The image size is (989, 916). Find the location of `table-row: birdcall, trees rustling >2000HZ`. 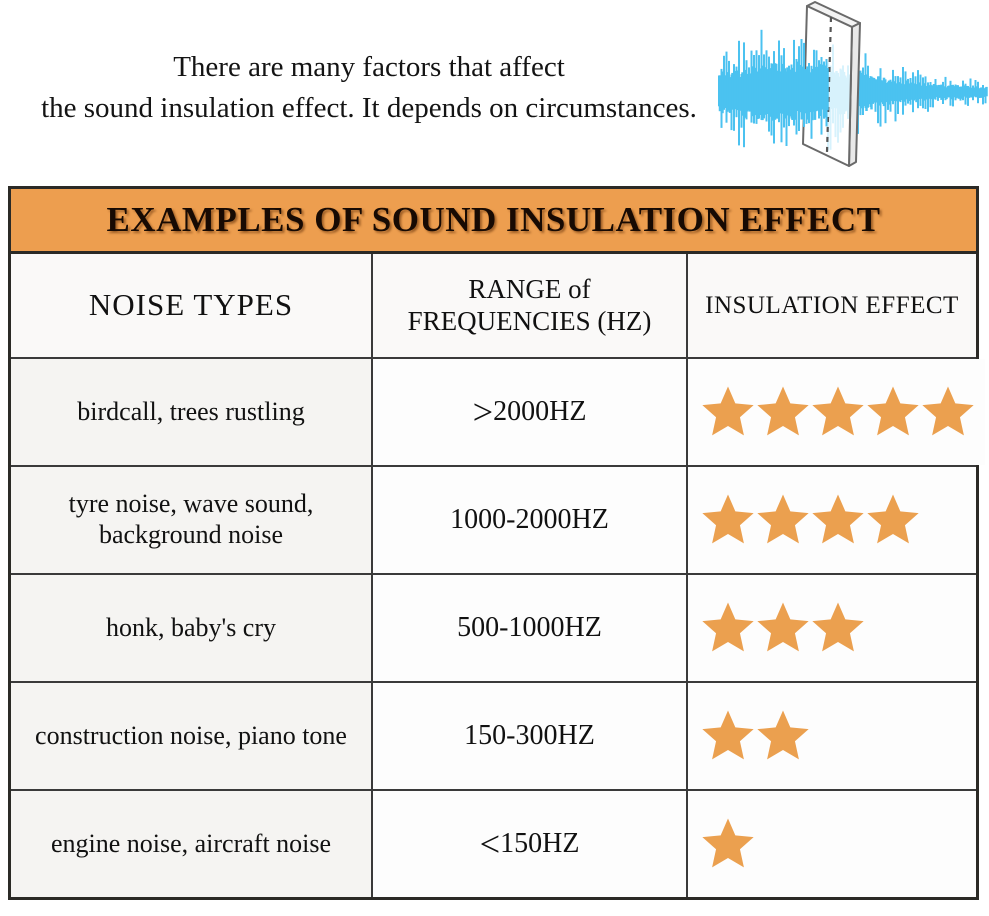

table-row: birdcall, trees rustling >2000HZ is located at coordinates (498, 411).